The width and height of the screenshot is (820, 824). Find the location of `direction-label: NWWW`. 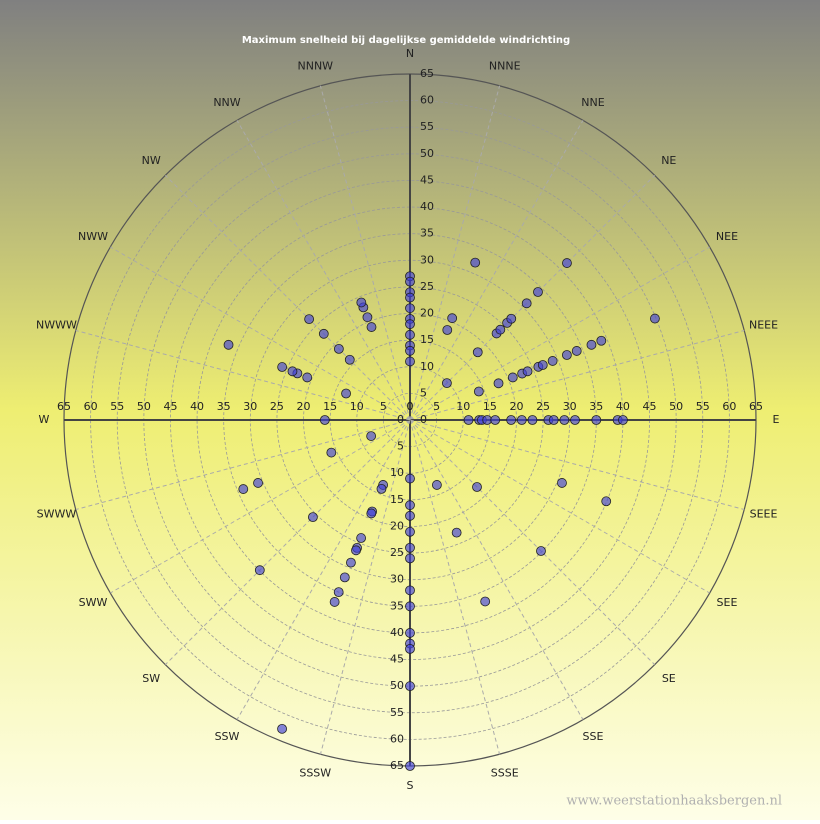

direction-label: NWWW is located at coordinates (56, 324).